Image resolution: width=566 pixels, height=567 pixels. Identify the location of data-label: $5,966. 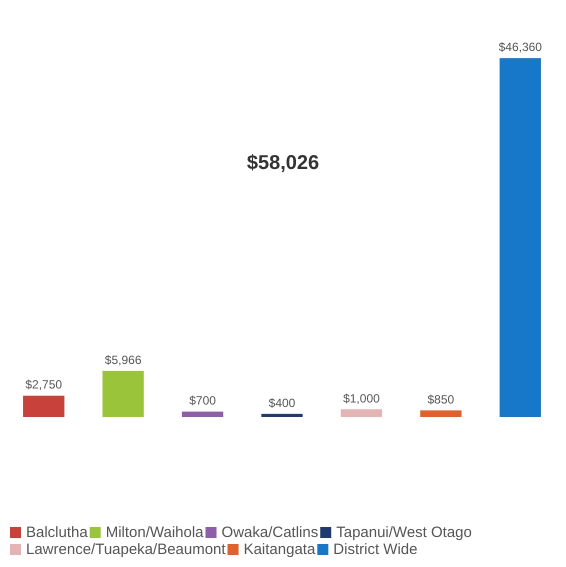
(123, 359).